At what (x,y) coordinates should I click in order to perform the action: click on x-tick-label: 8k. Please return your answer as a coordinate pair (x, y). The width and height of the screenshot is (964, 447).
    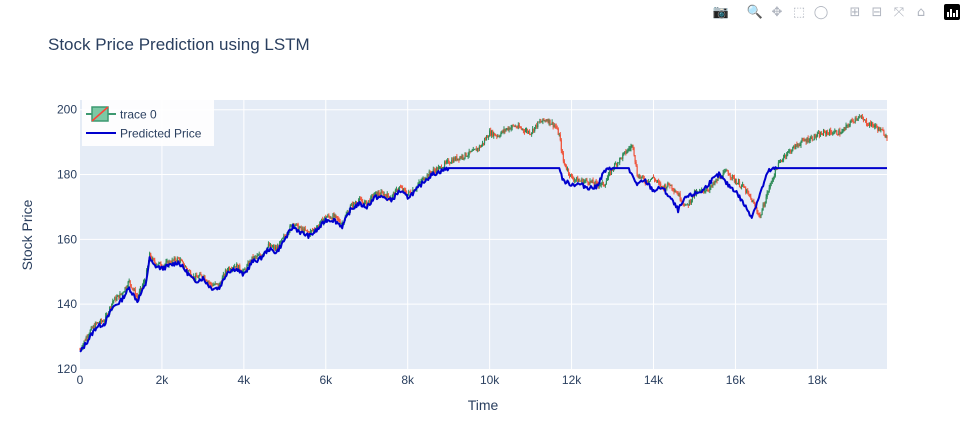
    Looking at the image, I should click on (408, 380).